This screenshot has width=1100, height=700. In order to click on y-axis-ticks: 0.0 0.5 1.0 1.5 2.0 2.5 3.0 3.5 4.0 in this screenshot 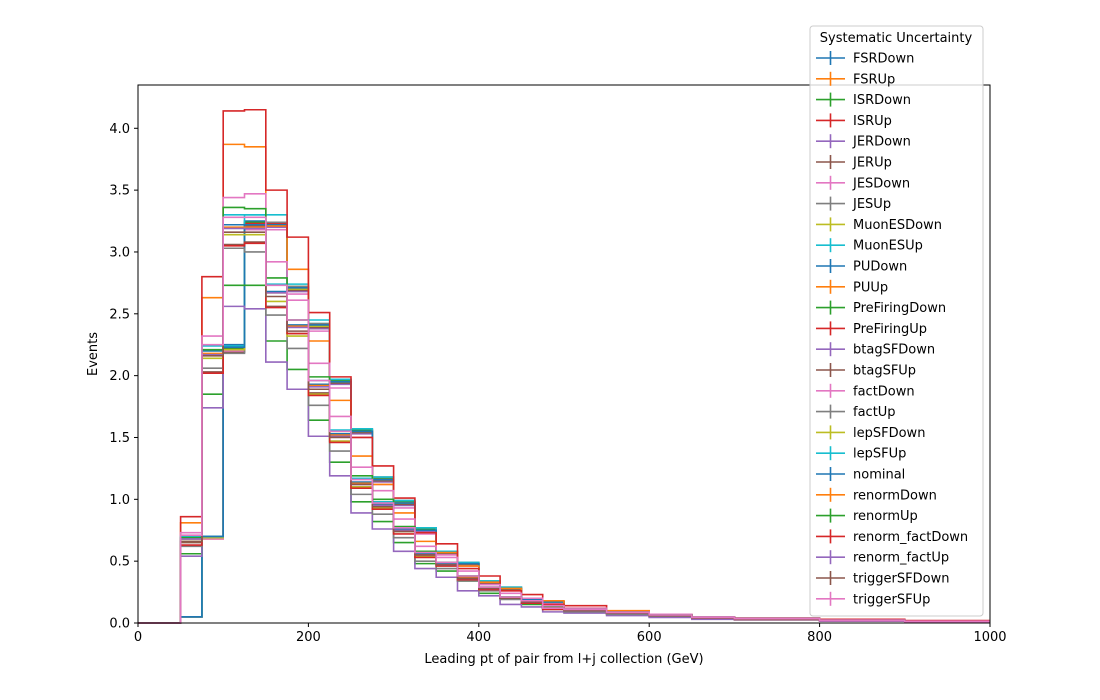, I will do `click(123, 377)`.